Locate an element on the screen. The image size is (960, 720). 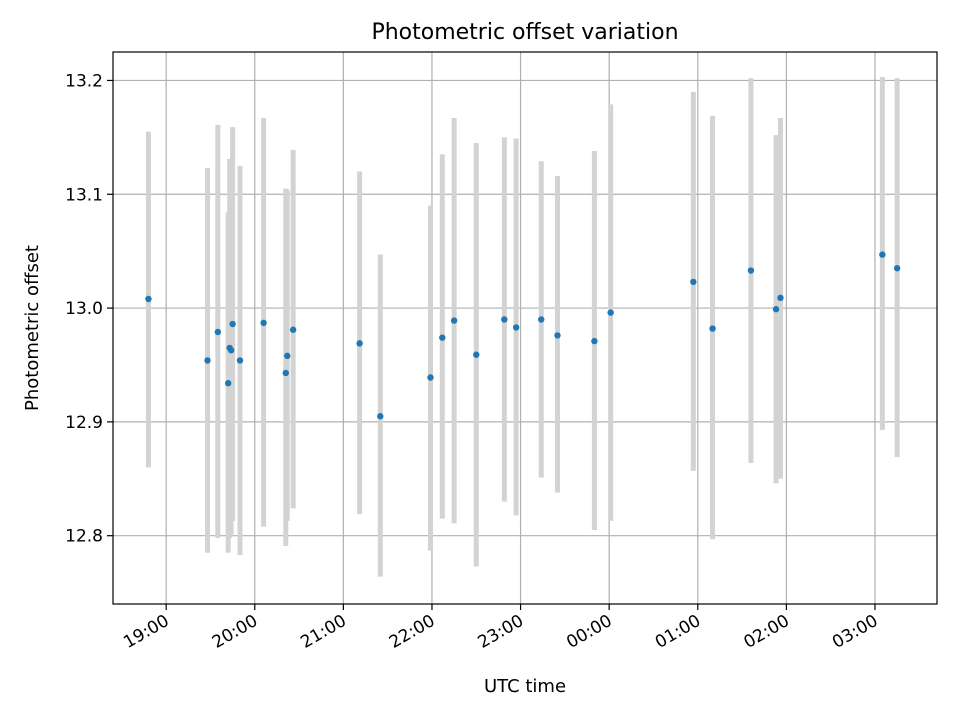
y-tick-label: 13.1 is located at coordinates (84, 195).